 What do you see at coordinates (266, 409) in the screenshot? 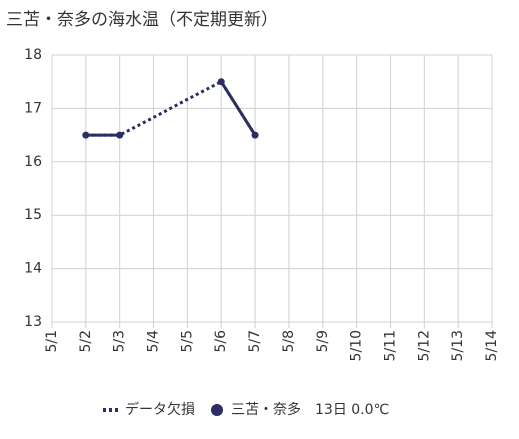
I see `legend-label: 三苫・奈多` at bounding box center [266, 409].